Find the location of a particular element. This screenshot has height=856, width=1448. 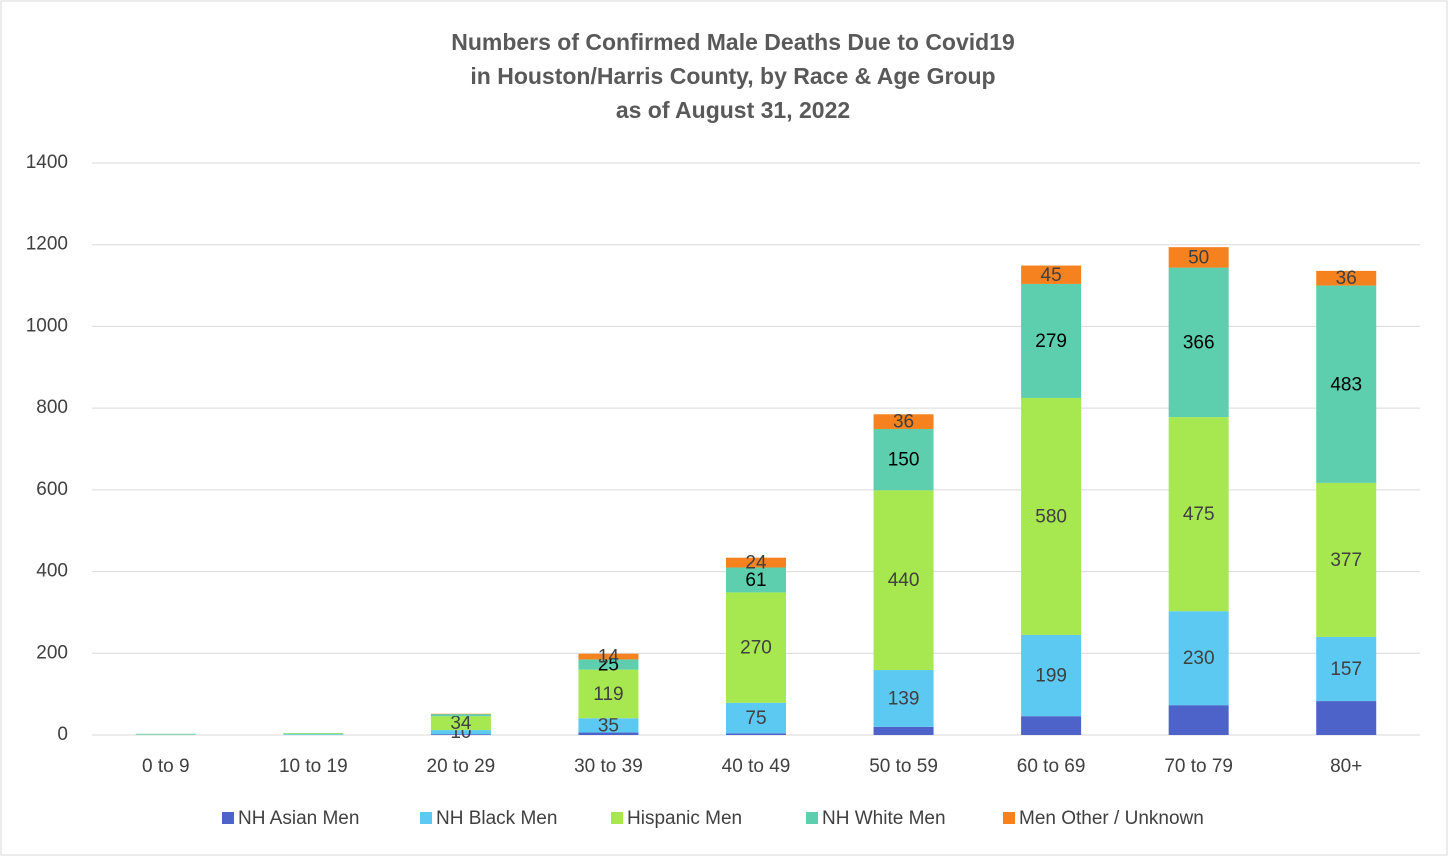

x-tick-label: 60 to 69 is located at coordinates (1051, 766).